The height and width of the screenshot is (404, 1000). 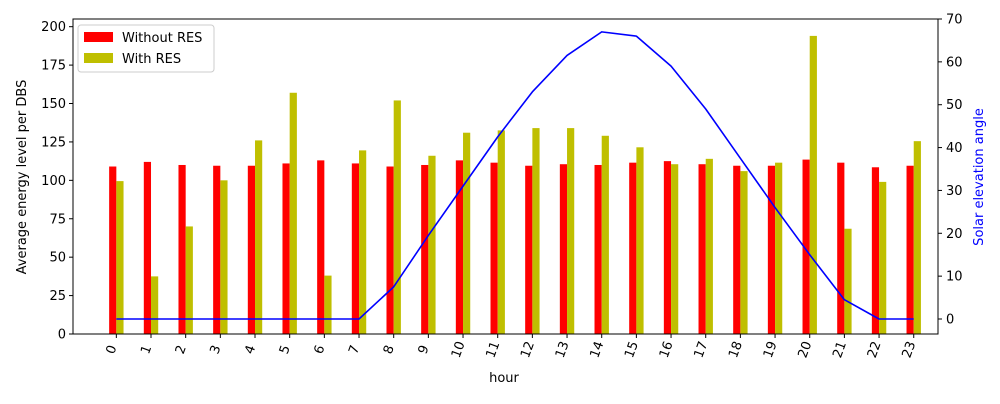 I want to click on x-axis-label: hour, so click(x=504, y=378).